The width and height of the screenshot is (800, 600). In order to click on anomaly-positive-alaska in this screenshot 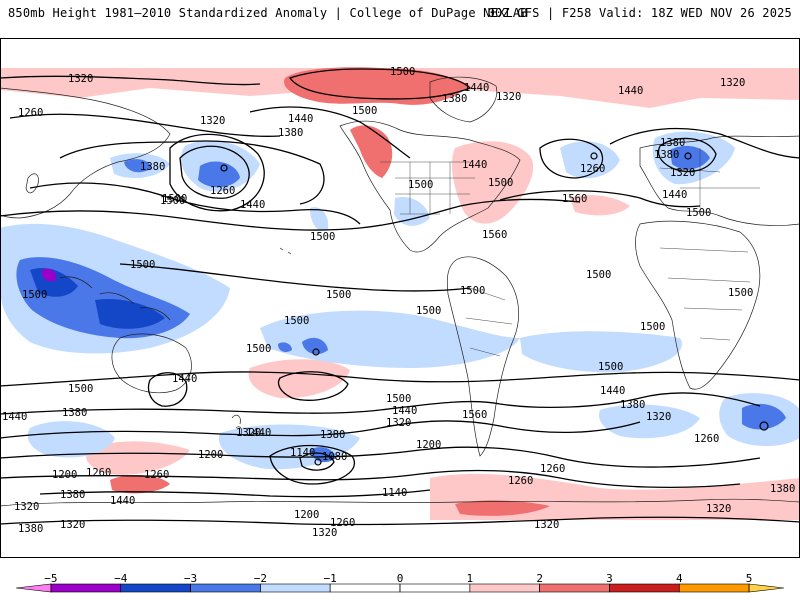, I will do `click(371, 151)`.